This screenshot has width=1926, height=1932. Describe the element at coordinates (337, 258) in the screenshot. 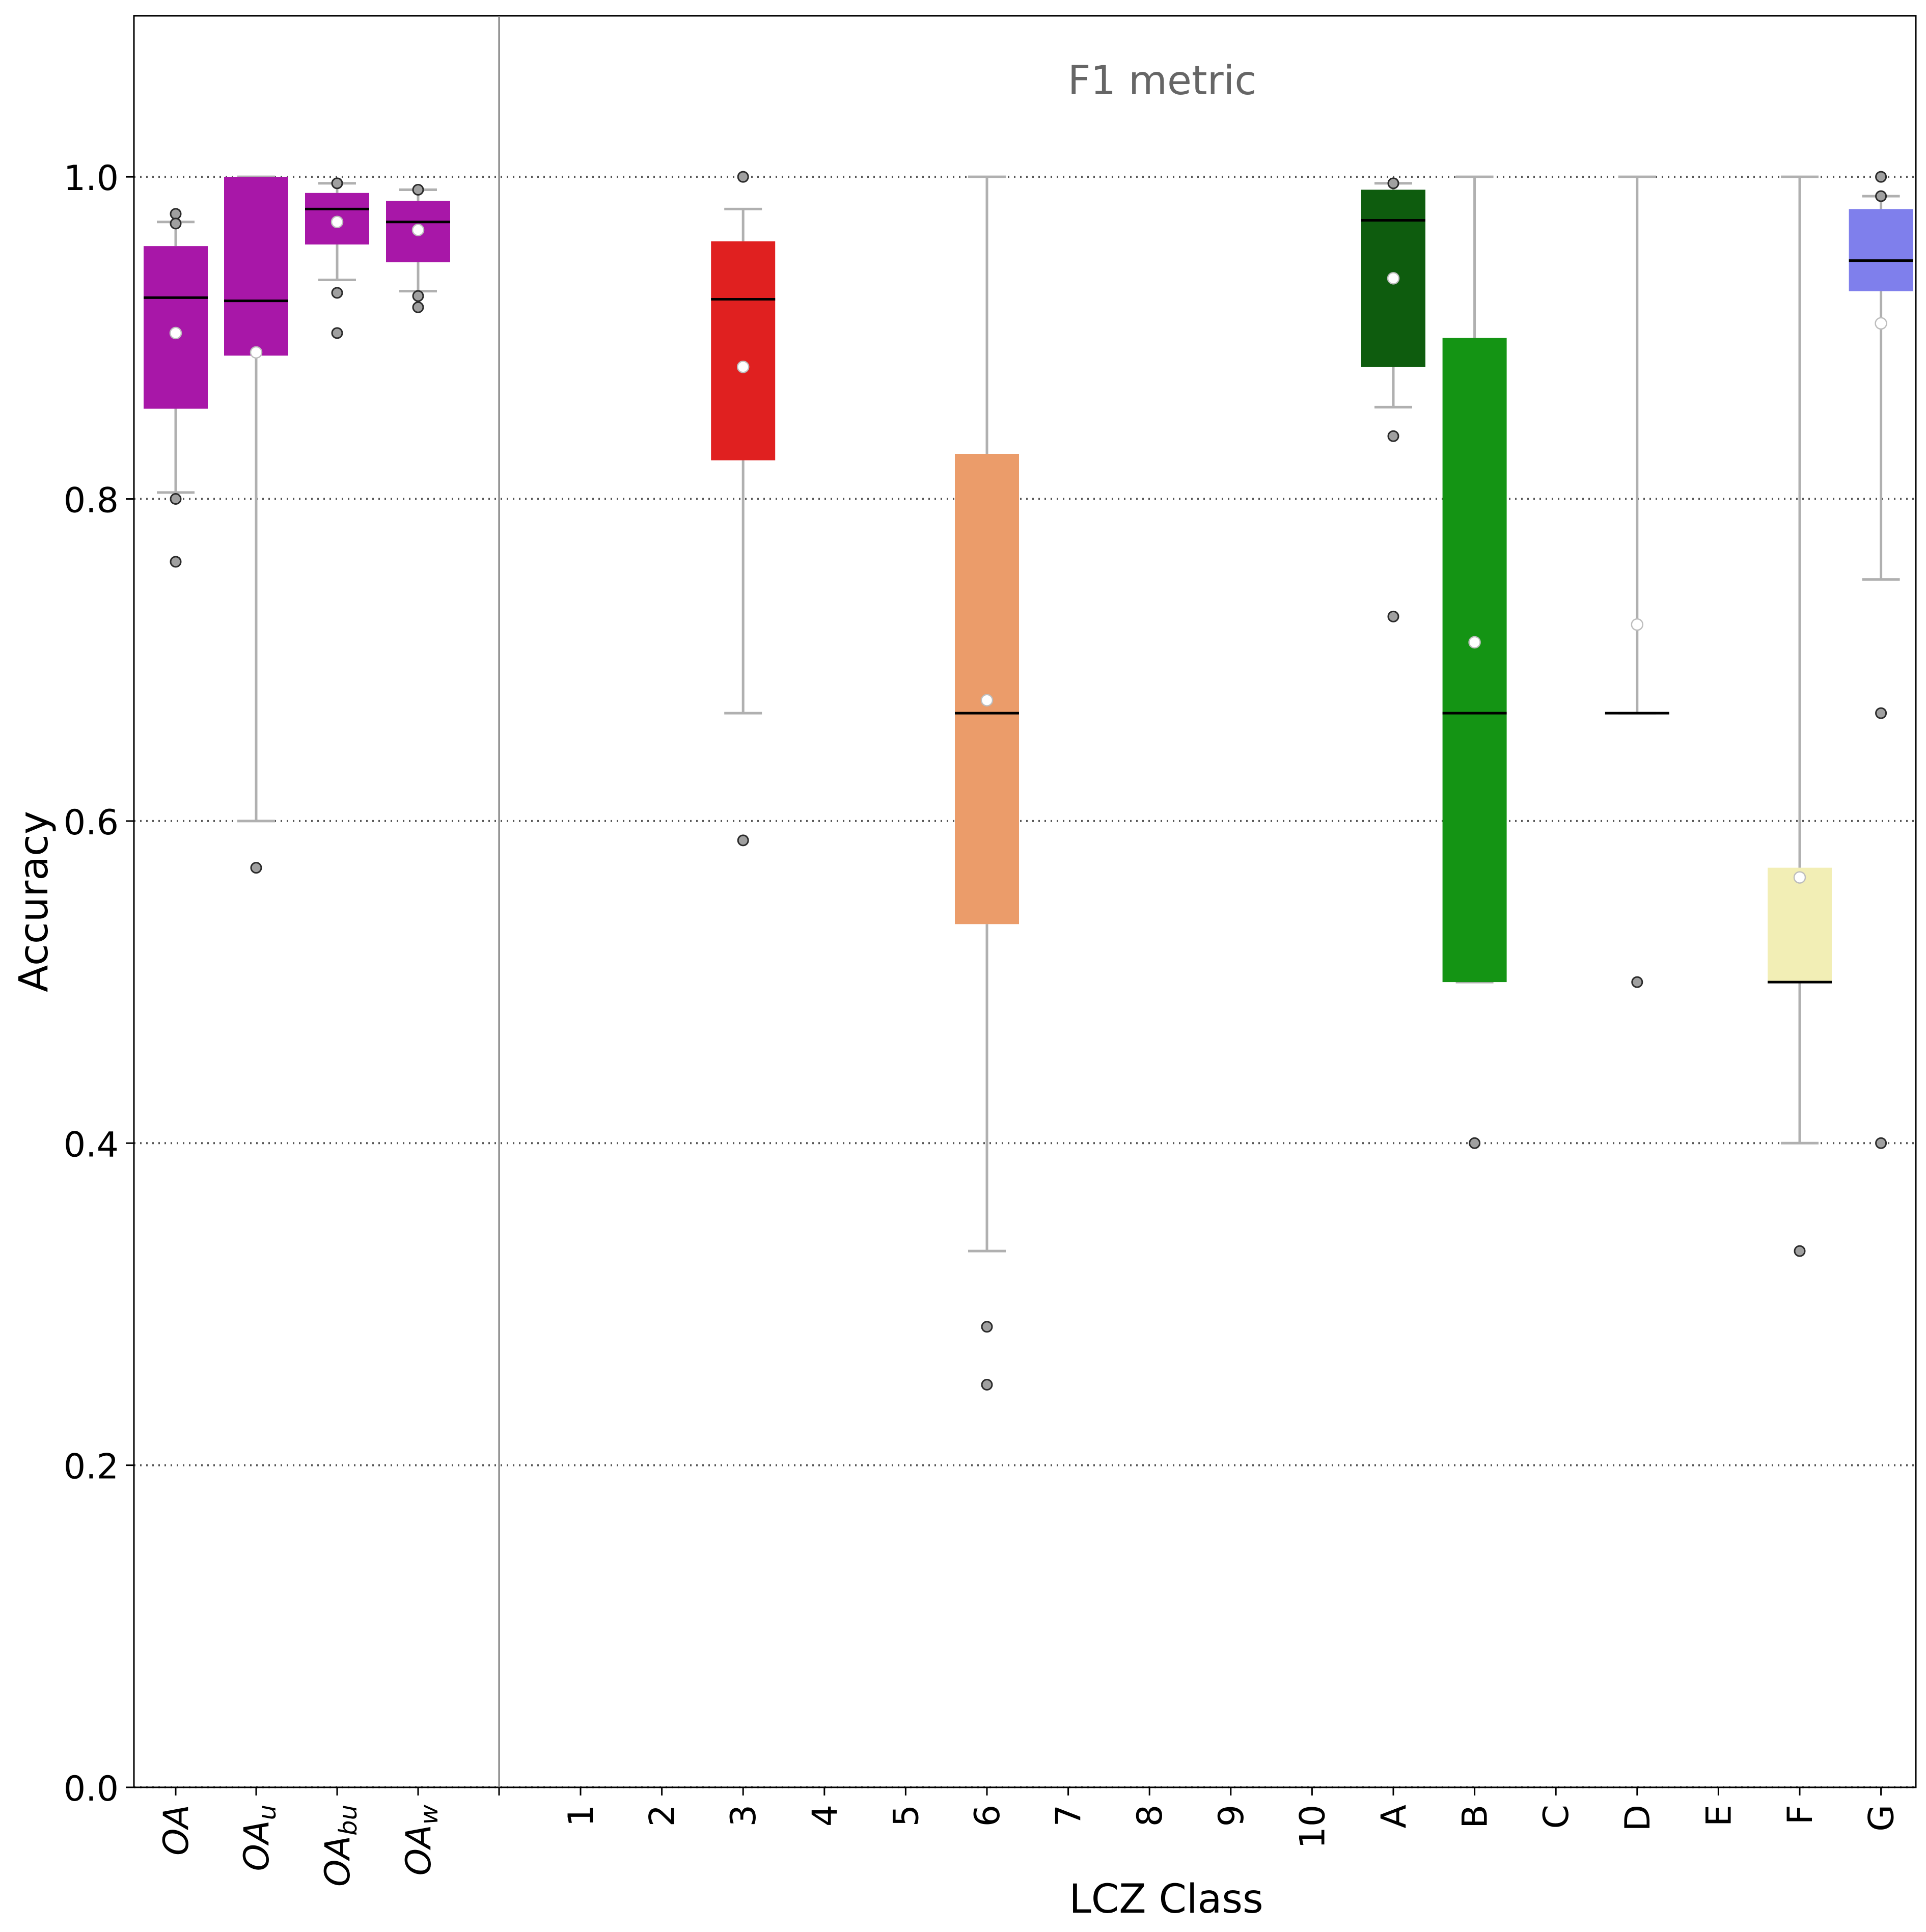

I see `box-OAbu` at that location.